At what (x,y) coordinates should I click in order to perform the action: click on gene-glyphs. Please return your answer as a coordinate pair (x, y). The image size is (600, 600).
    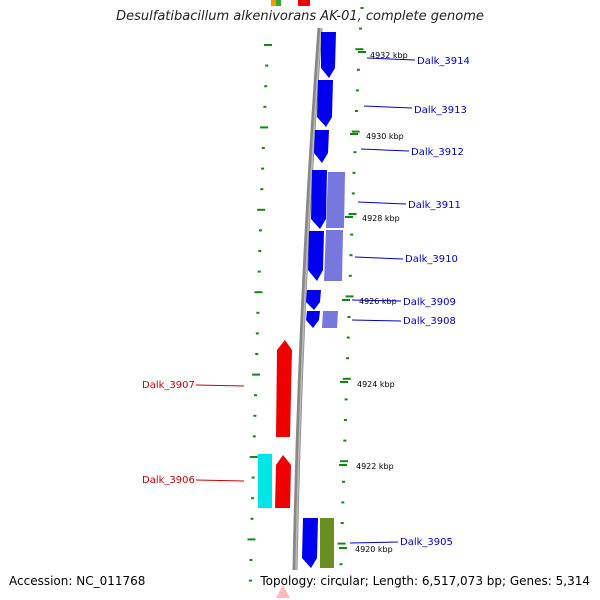
    Looking at the image, I should click on (301, 315).